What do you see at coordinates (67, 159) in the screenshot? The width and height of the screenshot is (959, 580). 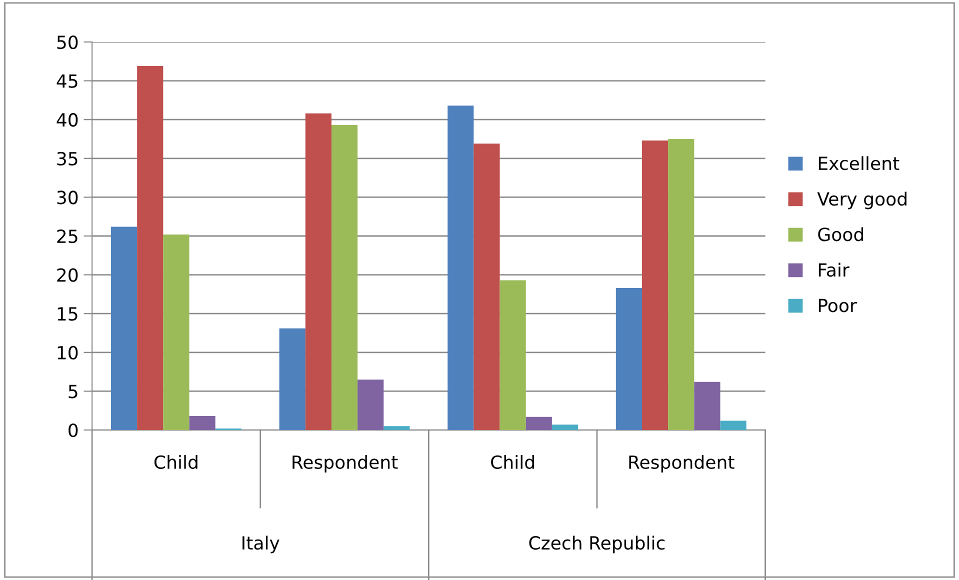 I see `y-tick-label: 35` at bounding box center [67, 159].